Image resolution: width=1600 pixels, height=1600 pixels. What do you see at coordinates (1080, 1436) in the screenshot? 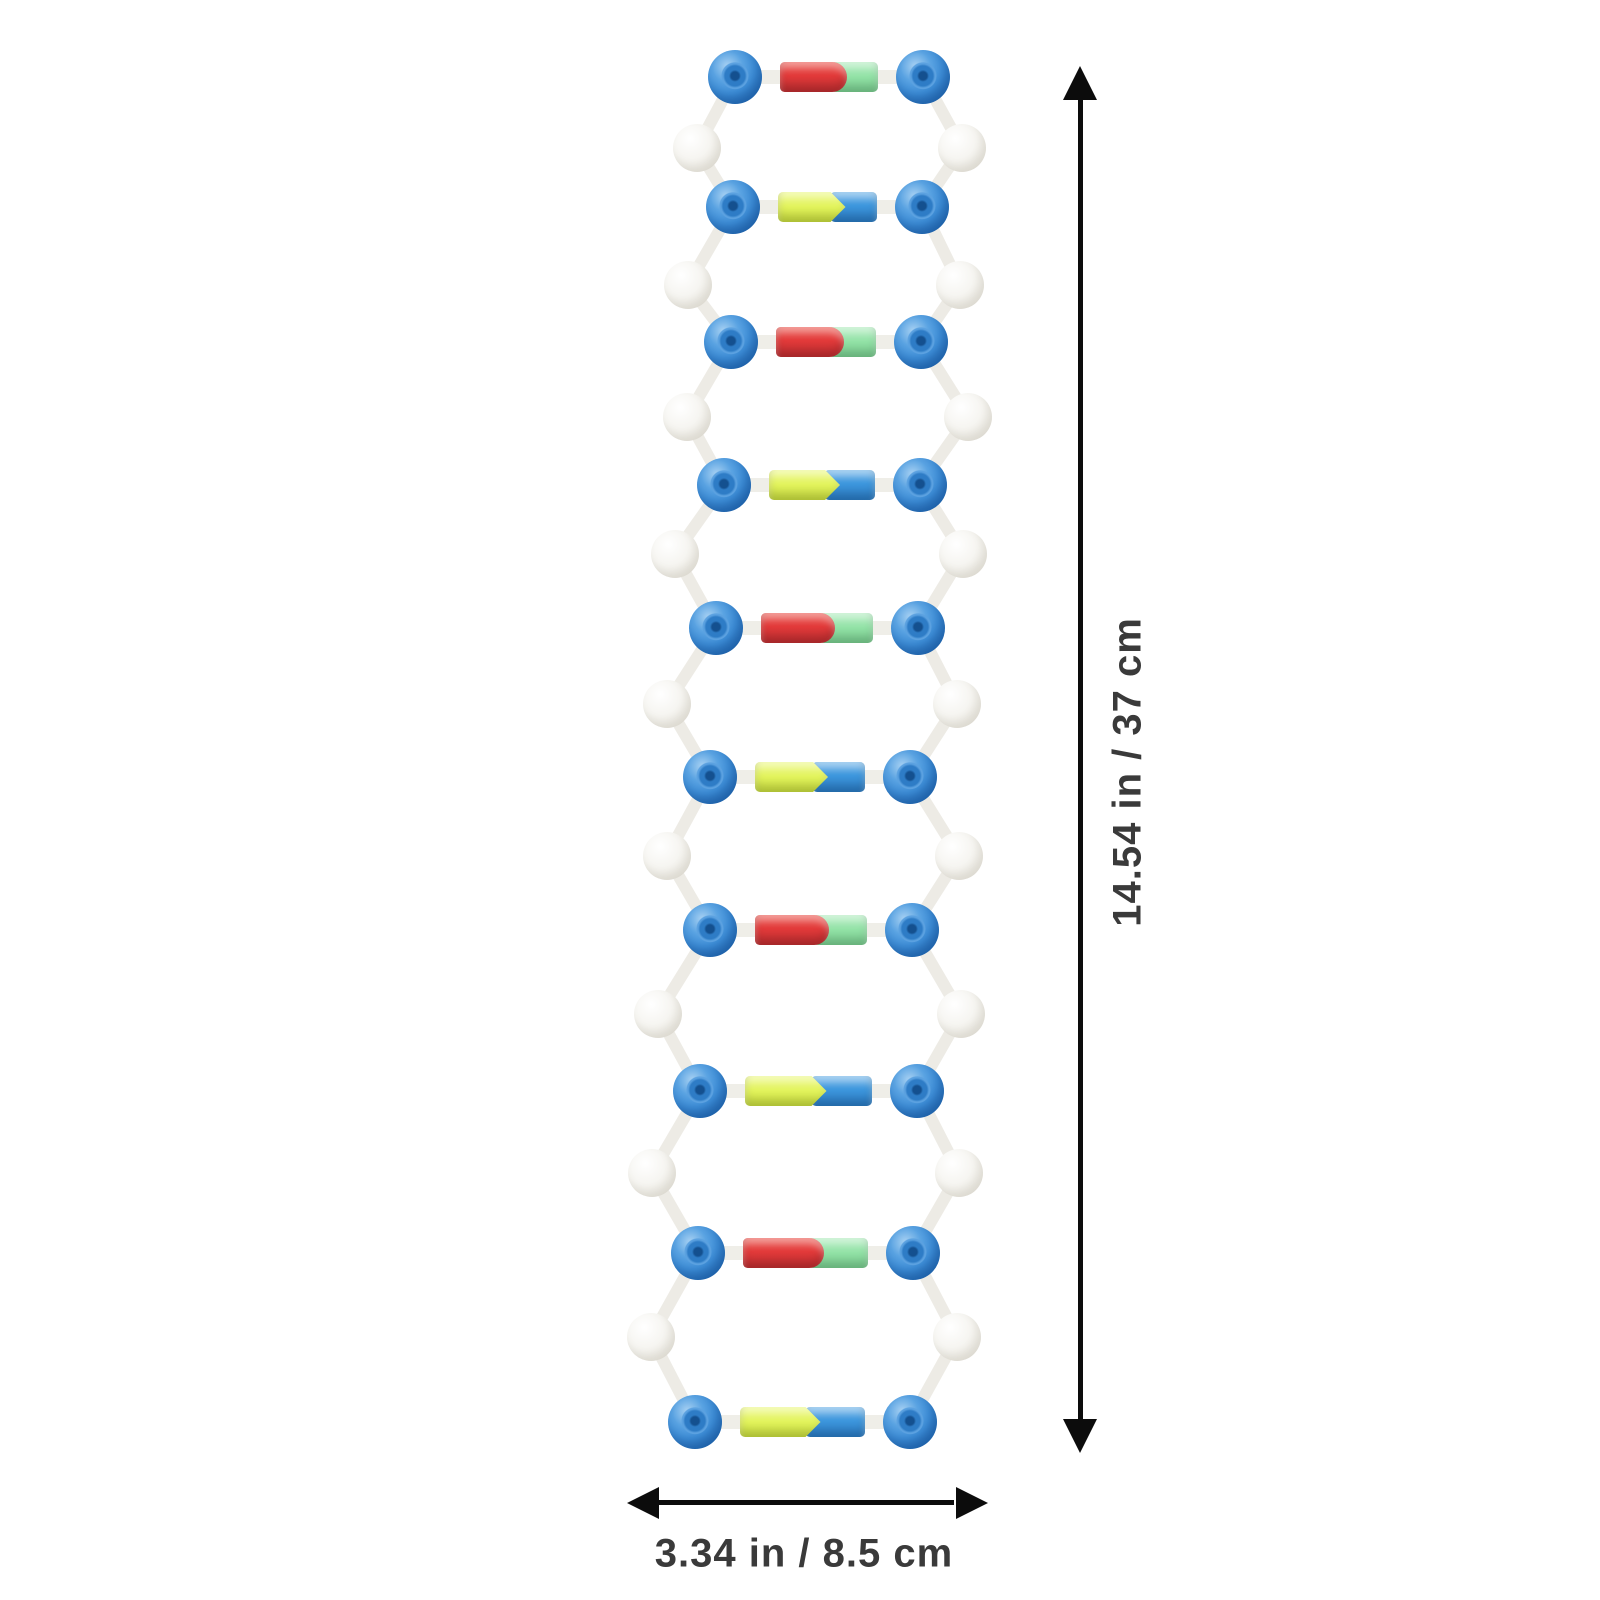
I see `down-arrowhead-icon` at bounding box center [1080, 1436].